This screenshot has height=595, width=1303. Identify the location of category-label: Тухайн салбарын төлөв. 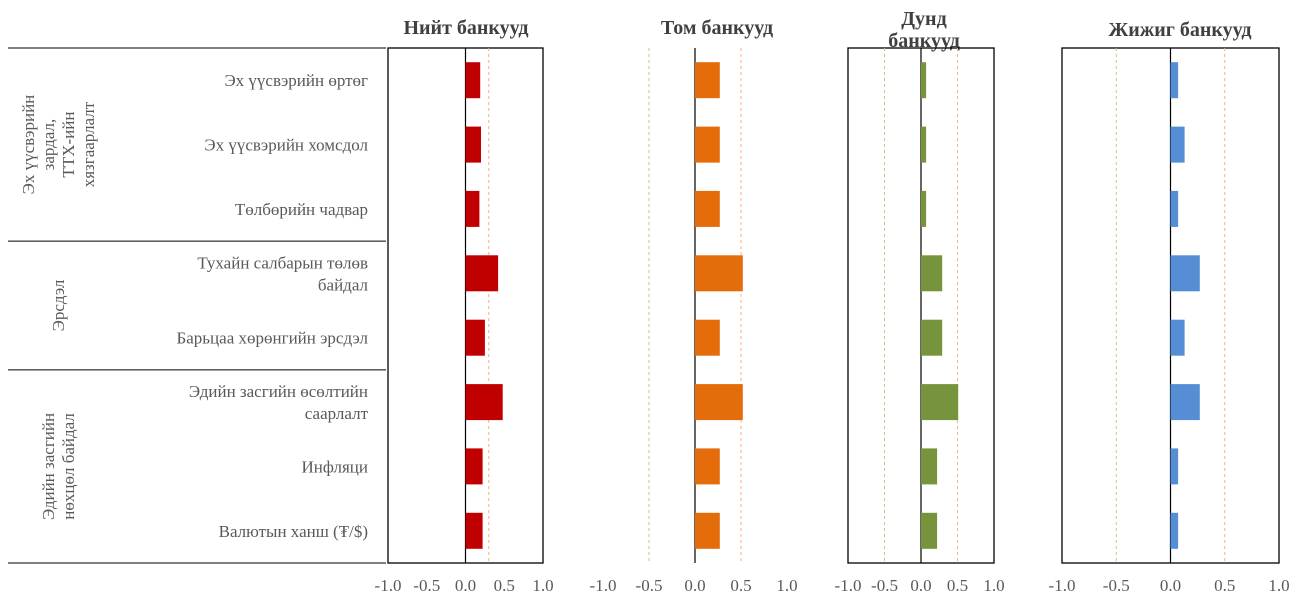
(282, 262).